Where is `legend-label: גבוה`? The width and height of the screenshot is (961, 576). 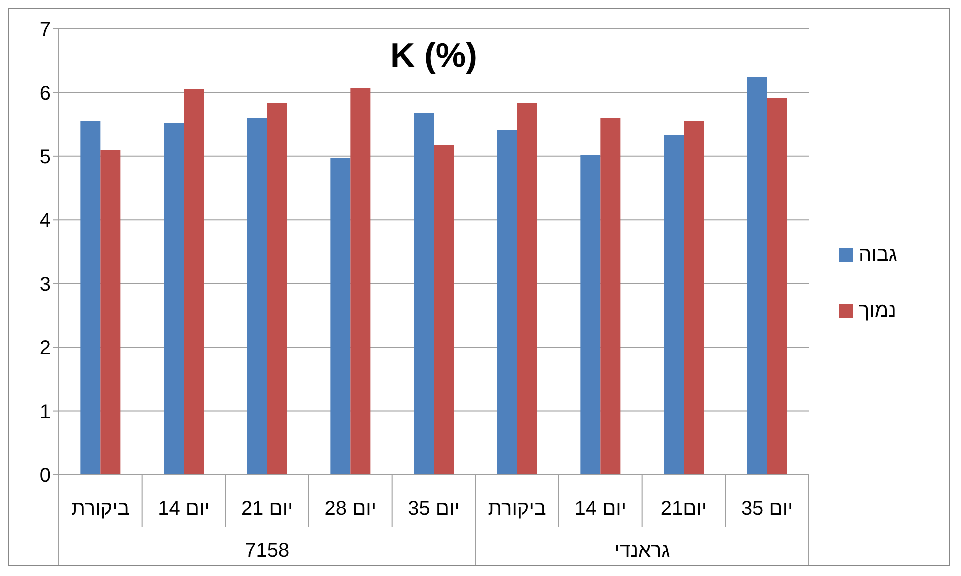
legend-label: גבוה is located at coordinates (878, 255).